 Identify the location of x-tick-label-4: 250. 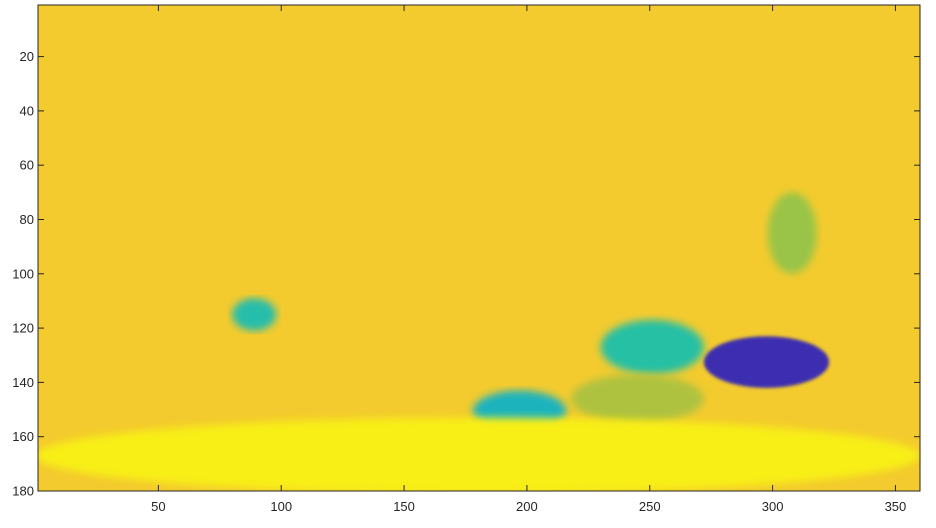
(650, 506).